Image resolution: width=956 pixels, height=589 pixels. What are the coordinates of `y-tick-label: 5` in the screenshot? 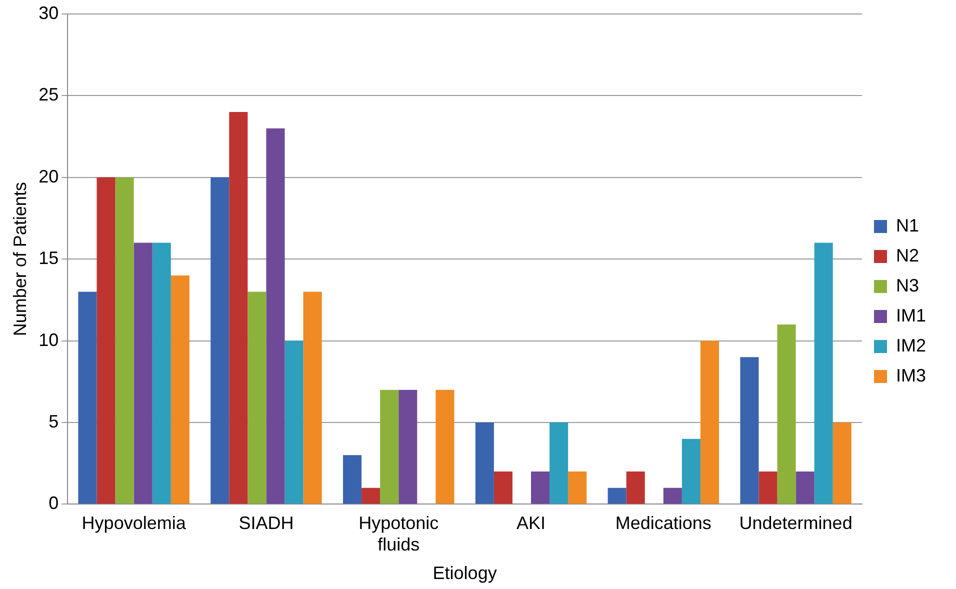 It's located at (53, 421).